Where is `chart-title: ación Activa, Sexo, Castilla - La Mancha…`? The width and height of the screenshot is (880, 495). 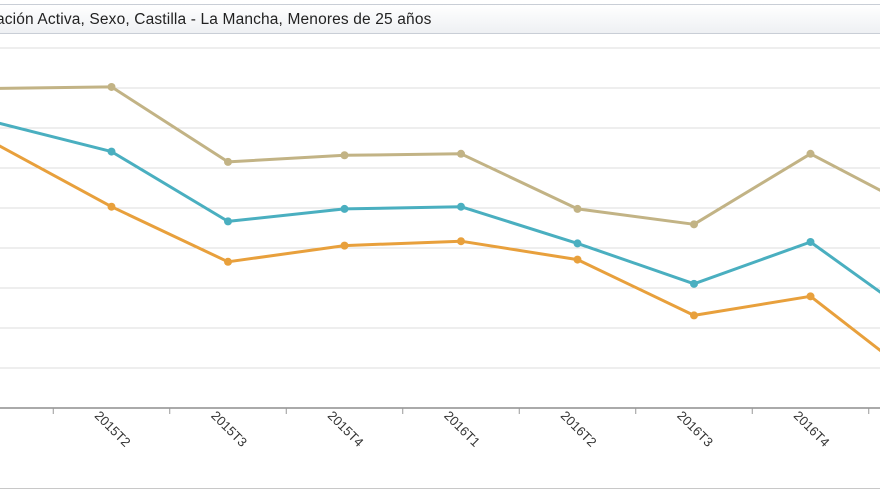
chart-title: ación Activa, Sexo, Castilla - La Mancha… is located at coordinates (216, 19).